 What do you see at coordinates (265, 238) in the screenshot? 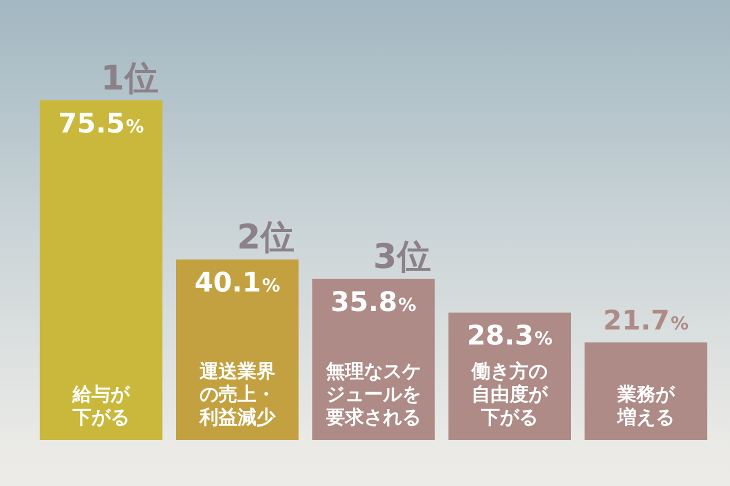
I see `annotation: 2位` at bounding box center [265, 238].